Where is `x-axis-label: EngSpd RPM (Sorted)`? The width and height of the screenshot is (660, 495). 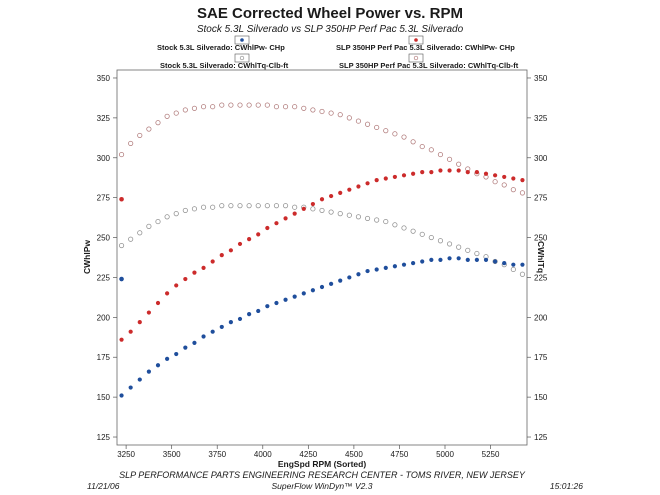
x-axis-label: EngSpd RPM (Sorted) is located at coordinates (322, 464).